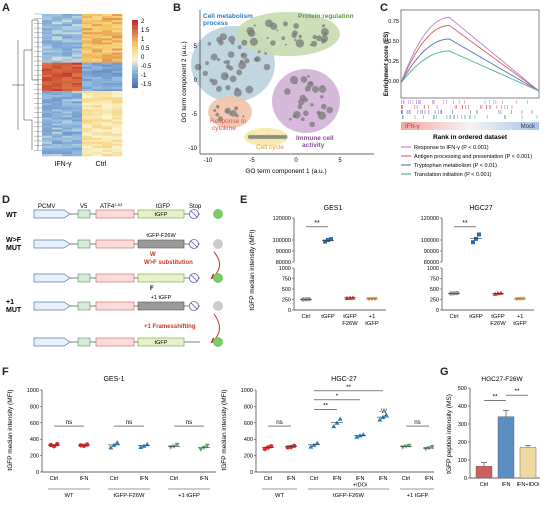  Describe the element at coordinates (161, 306) in the screenshot. I see `tgfp-frameshift-box` at that location.